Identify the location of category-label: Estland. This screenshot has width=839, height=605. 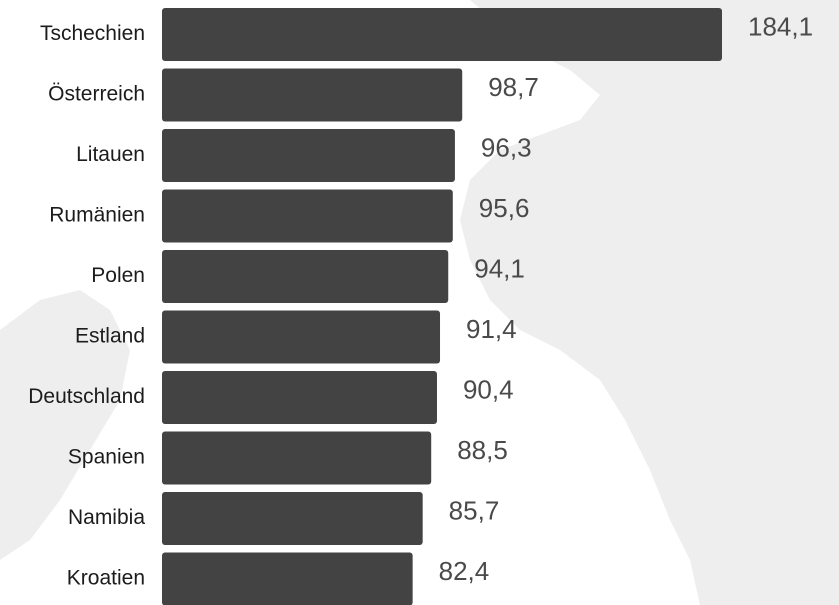
(110, 336).